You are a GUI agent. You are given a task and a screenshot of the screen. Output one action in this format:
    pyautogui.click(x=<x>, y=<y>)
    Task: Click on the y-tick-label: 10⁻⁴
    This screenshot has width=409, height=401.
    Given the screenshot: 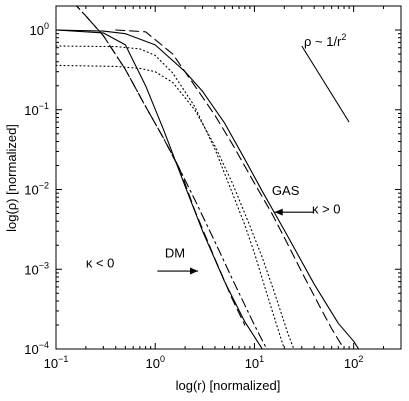 What is the action you would take?
    pyautogui.click(x=36, y=348)
    